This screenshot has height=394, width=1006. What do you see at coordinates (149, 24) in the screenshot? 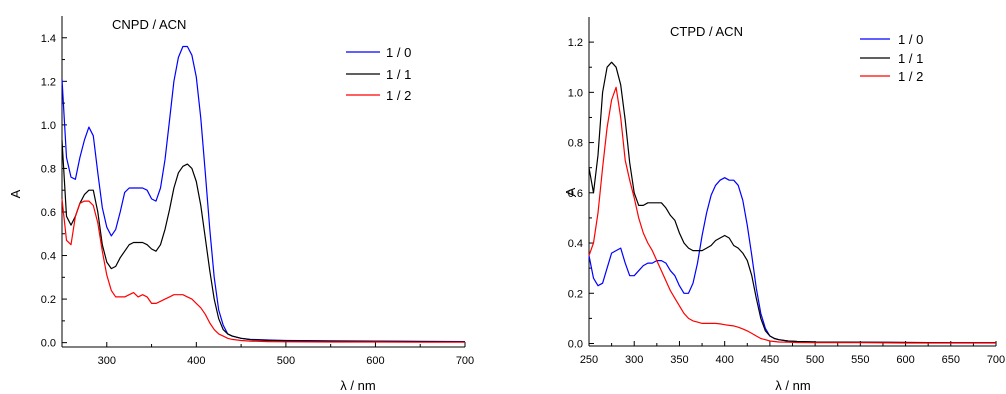
I see `chart-title: CNPD / ACN` at bounding box center [149, 24].